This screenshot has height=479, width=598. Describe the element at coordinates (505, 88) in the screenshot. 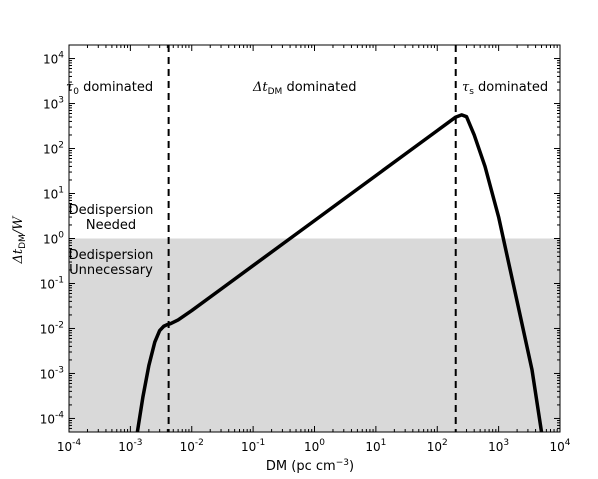

I see `annotation-taus: τs dominated` at that location.